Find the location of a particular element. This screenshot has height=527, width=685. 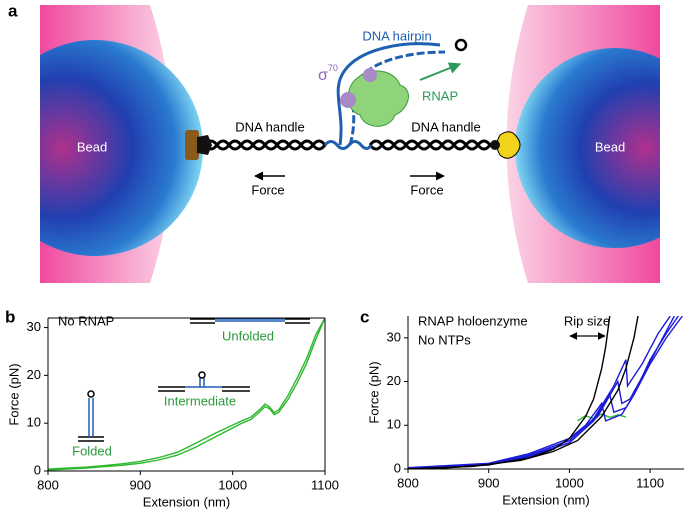

annotation: RNAP holoenzyme is located at coordinates (473, 320).